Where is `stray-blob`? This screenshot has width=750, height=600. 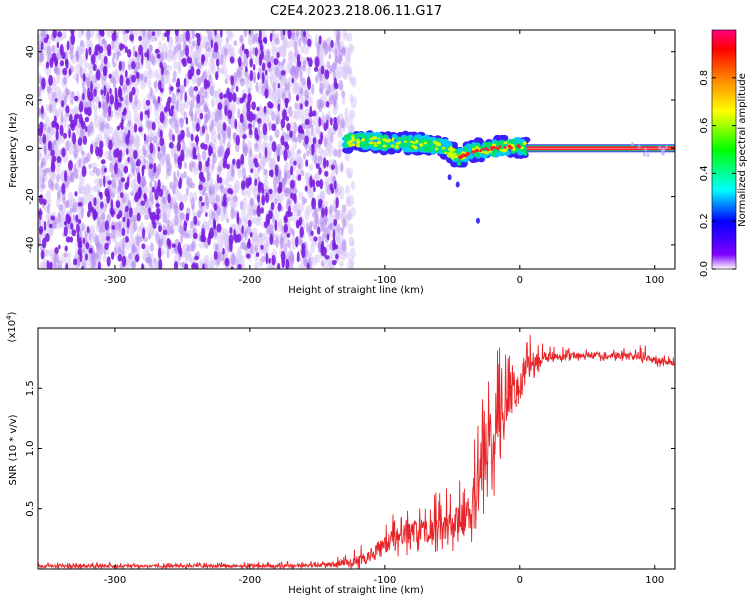
stray-blob is located at coordinates (457, 184).